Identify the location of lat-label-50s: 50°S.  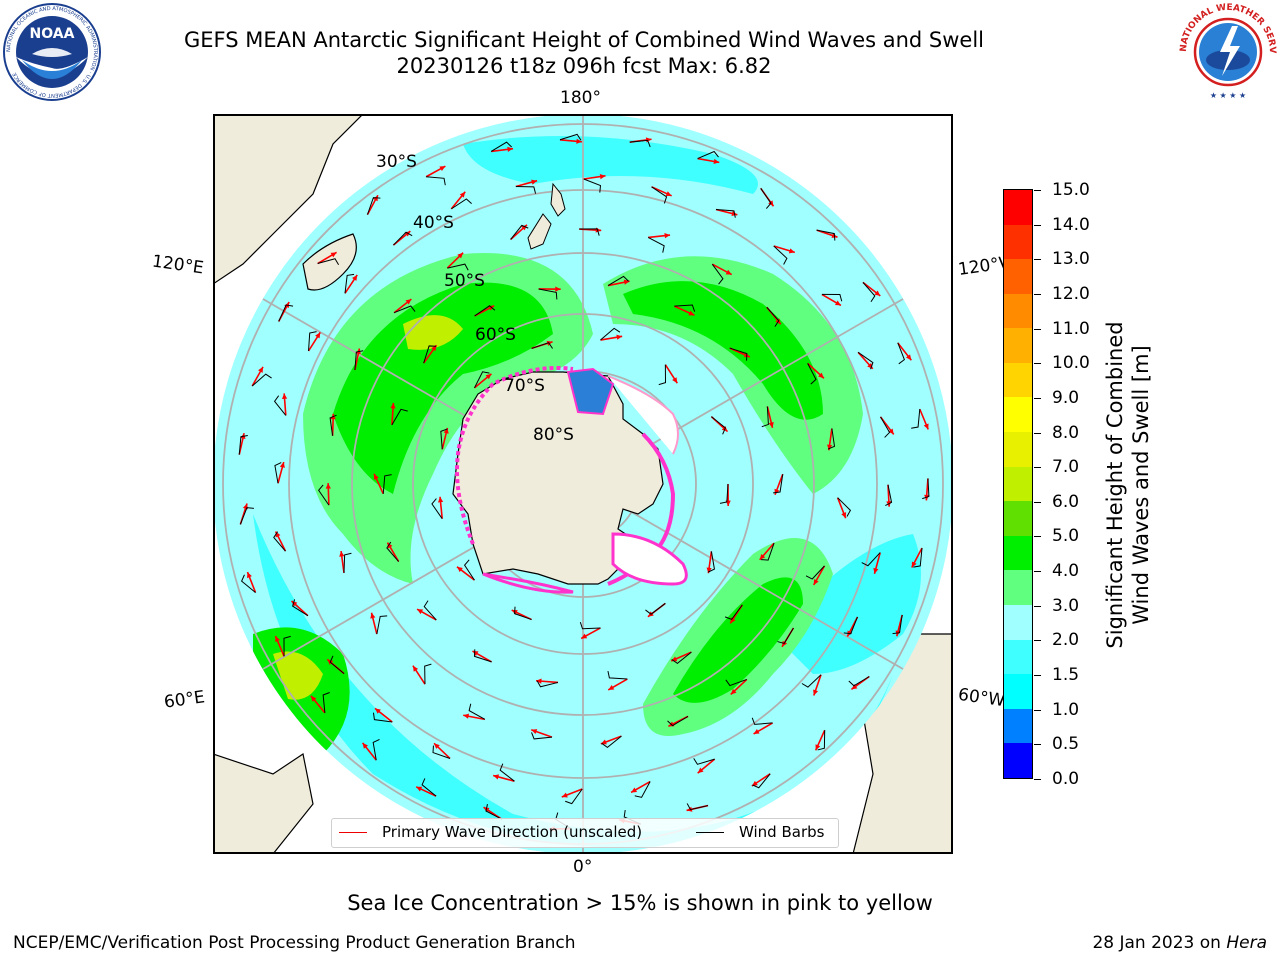
(464, 281).